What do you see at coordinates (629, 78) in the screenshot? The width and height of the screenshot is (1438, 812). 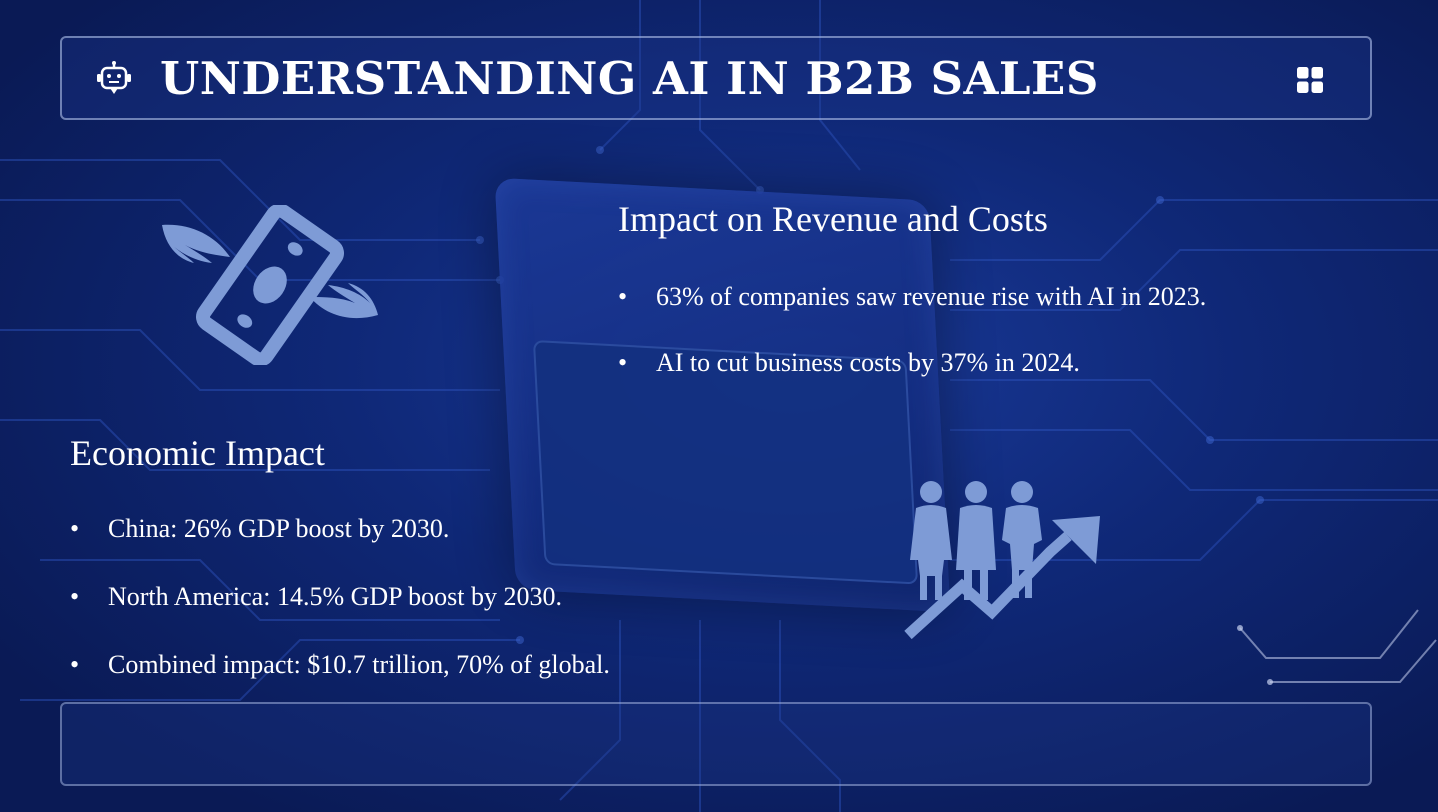 I see `slide-title: UNDERSTANDING AI IN B2B SALES` at bounding box center [629, 78].